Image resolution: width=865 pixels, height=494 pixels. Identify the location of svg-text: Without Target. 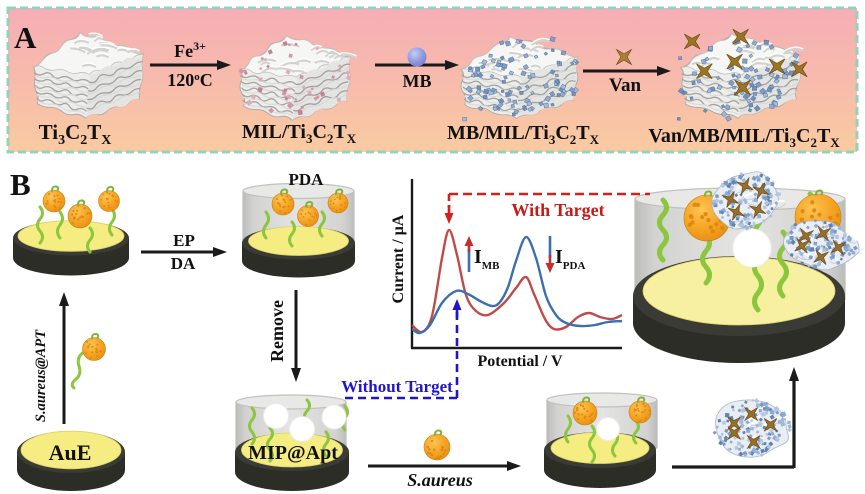
(397, 386).